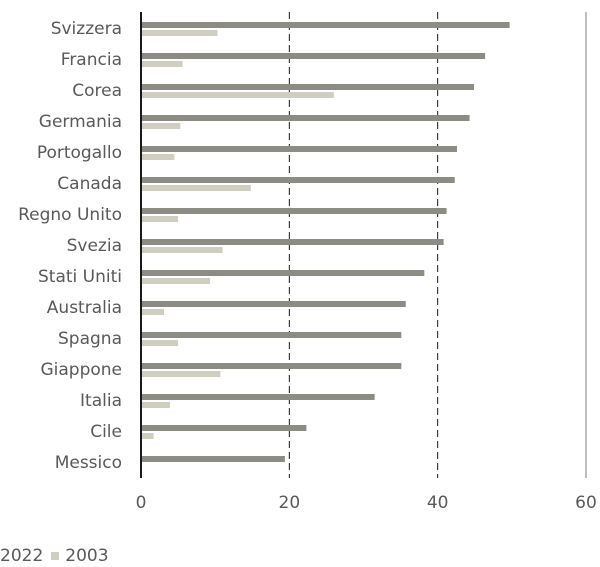 The height and width of the screenshot is (567, 600). I want to click on category-label-portogallo: Portogallo, so click(79, 153).